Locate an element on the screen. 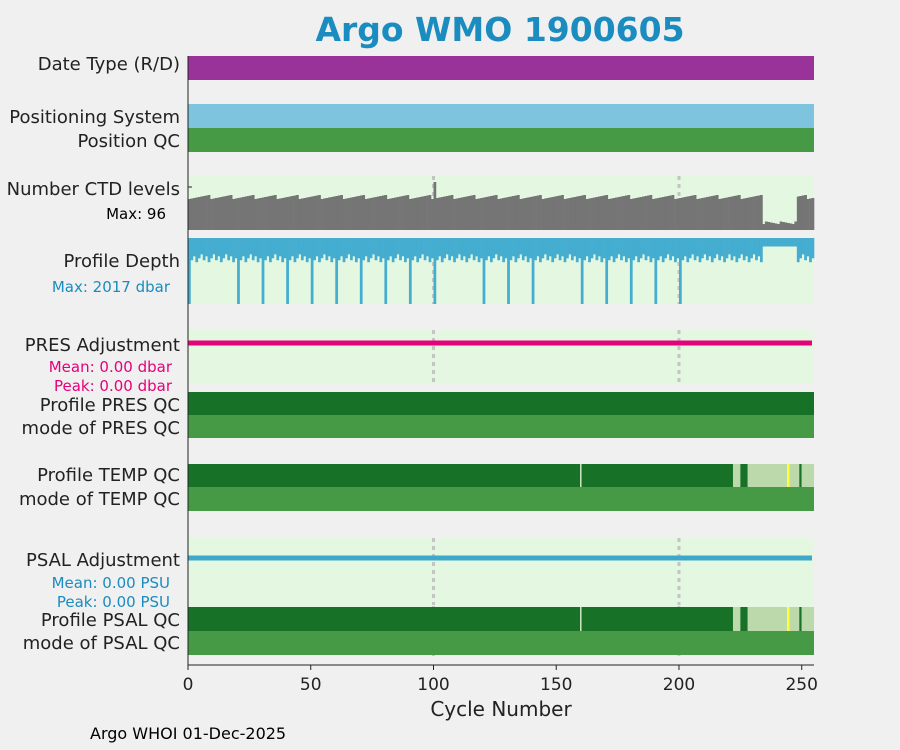 The width and height of the screenshot is (900, 750). label-mode-temp-qc: mode of TEMP QC is located at coordinates (99, 499).